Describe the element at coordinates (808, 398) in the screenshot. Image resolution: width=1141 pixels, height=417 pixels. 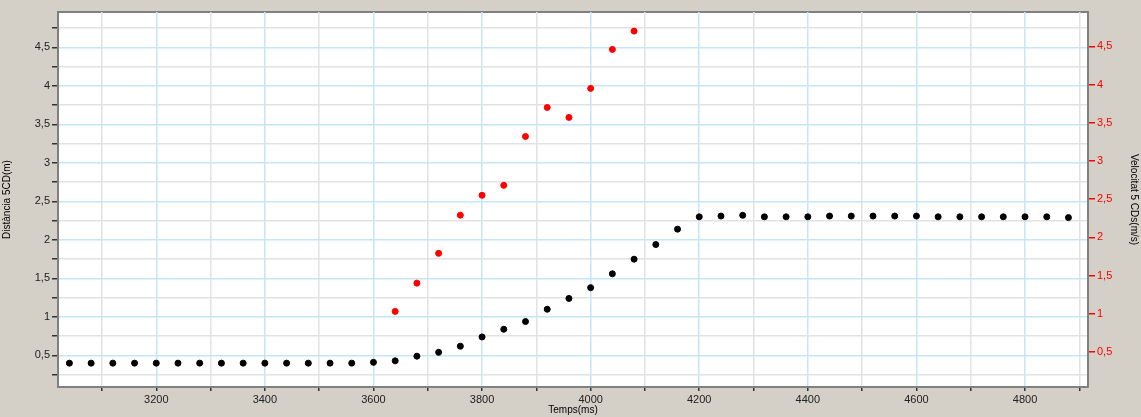
I see `x-tick-label: 4400` at that location.